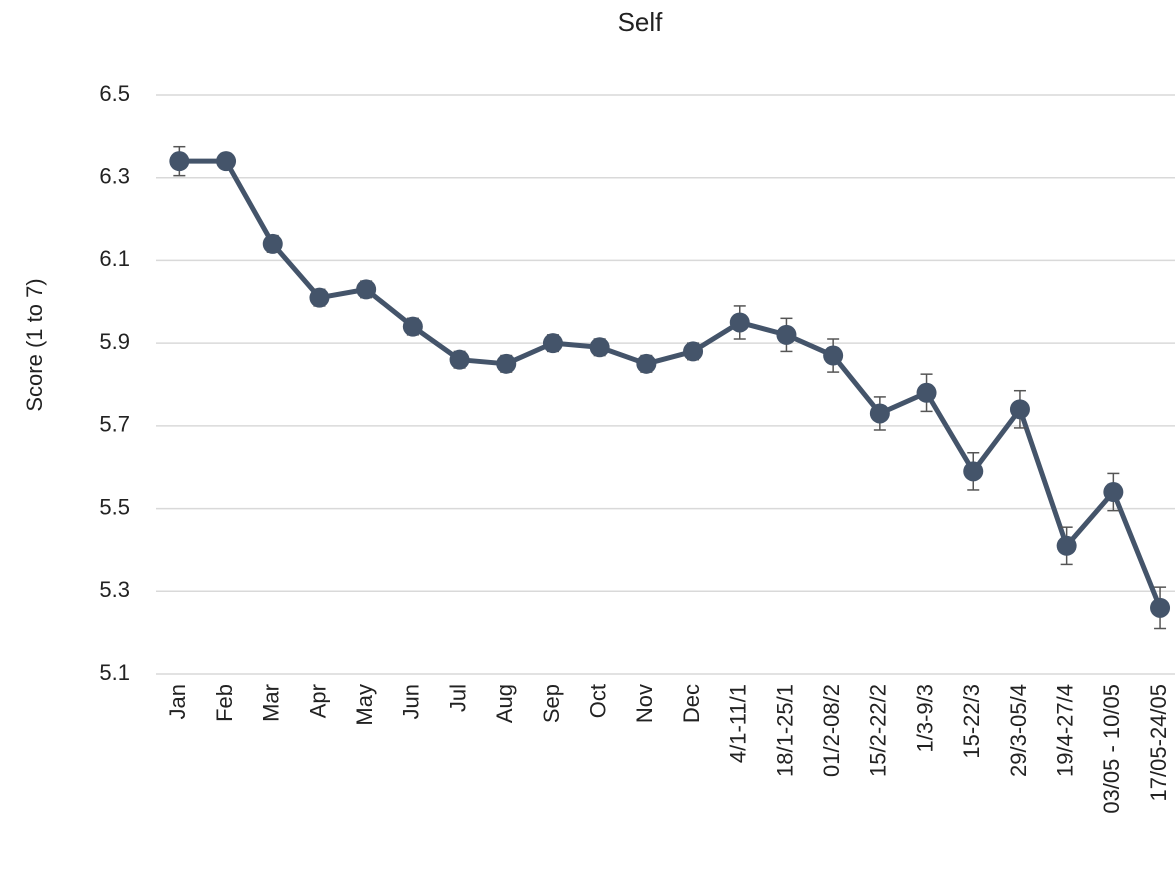 This screenshot has width=1175, height=875. I want to click on x-tick-label: 19/4-27/4, so click(1064, 730).